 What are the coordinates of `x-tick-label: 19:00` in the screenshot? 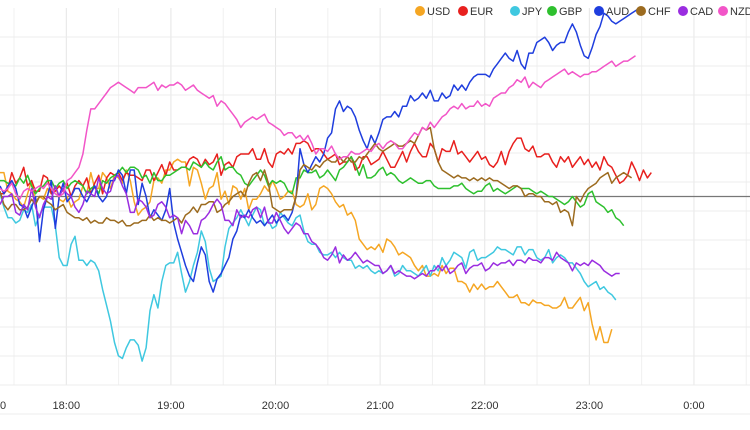 It's located at (171, 406).